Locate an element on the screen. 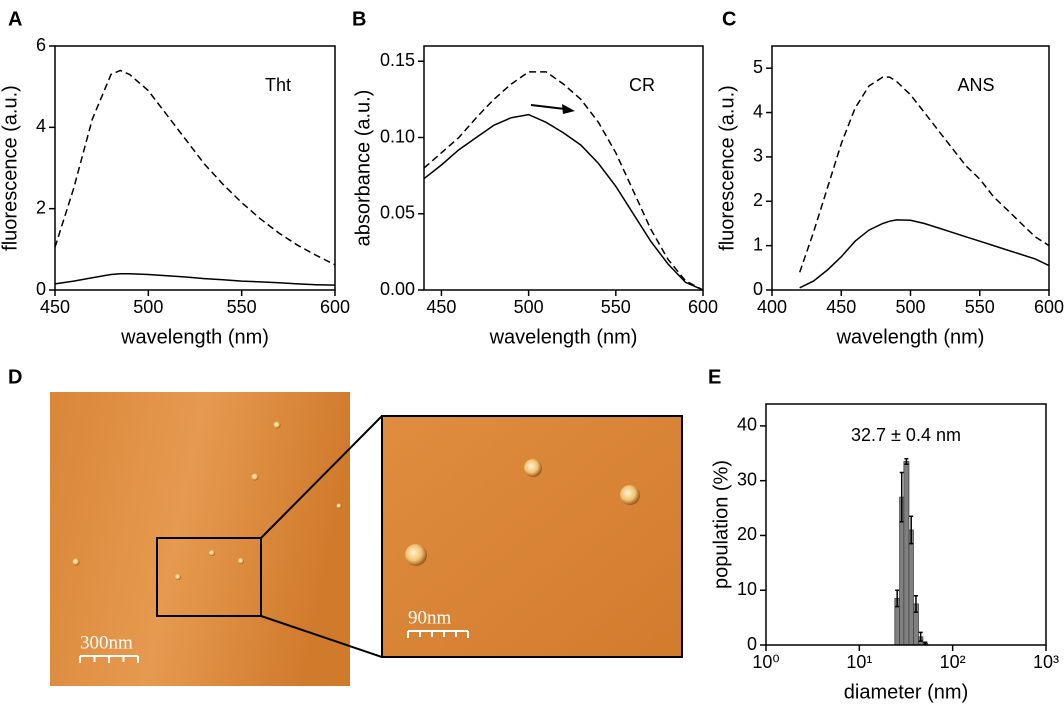 Image resolution: width=1064 pixels, height=719 pixels. annotation: Tht is located at coordinates (278, 85).